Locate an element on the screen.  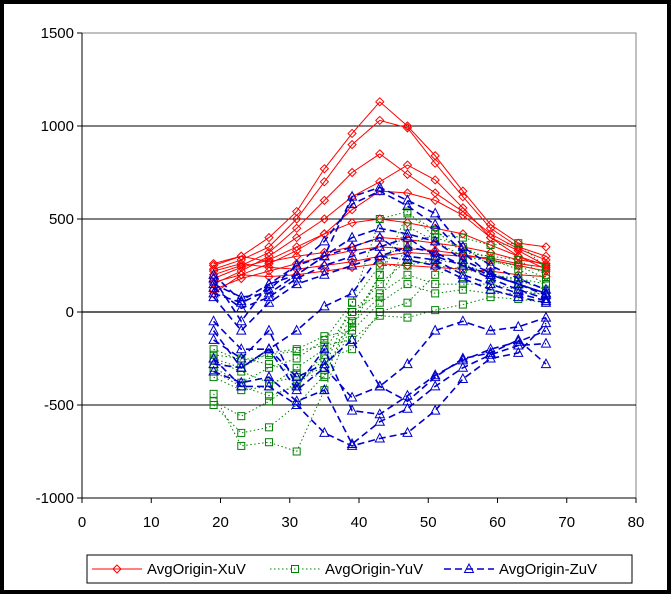
y-tick-label: -500 is located at coordinates (59, 405).